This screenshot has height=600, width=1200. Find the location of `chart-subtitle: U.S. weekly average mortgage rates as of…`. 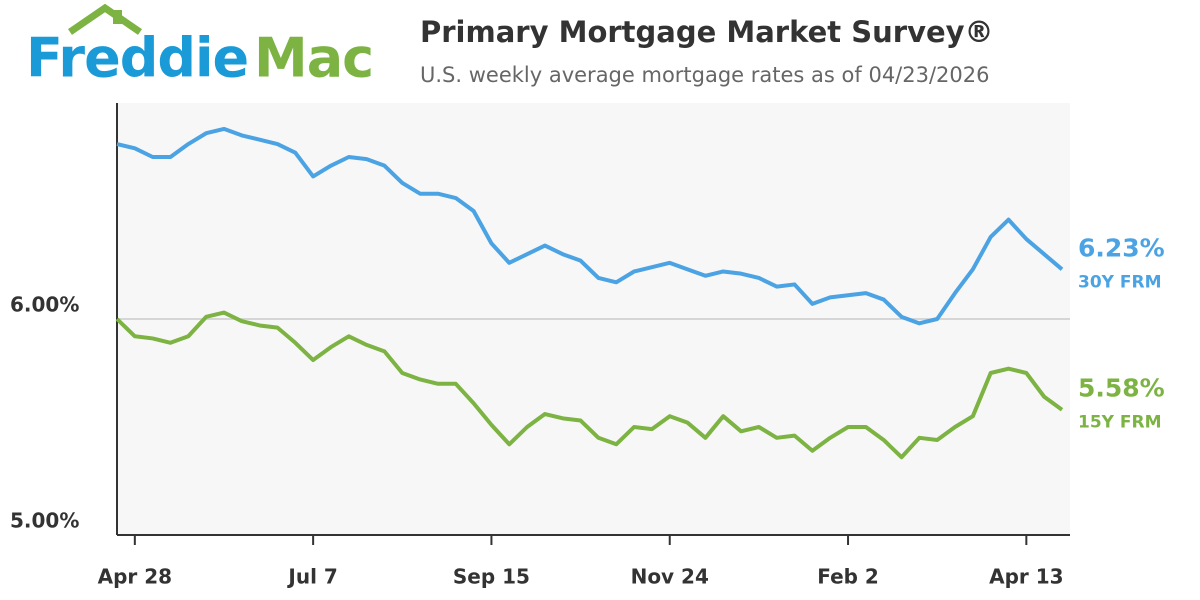

chart-subtitle: U.S. weekly average mortgage rates as of… is located at coordinates (705, 75).